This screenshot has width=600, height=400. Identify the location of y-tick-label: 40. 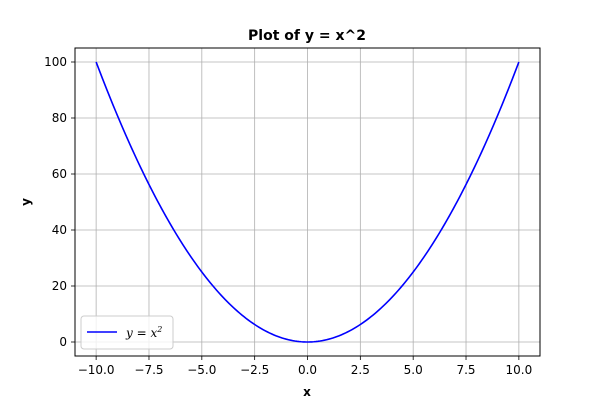
(59, 230).